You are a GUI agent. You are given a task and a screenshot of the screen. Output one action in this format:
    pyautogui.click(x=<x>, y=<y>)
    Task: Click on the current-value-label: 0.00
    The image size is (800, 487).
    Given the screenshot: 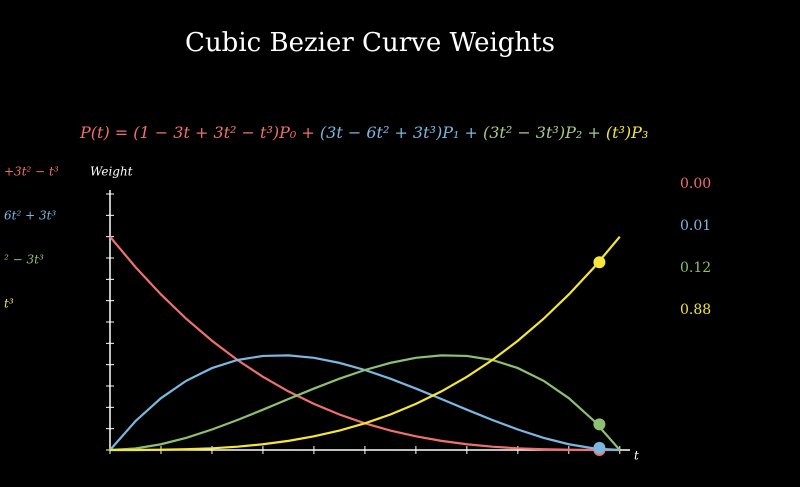 What is the action you would take?
    pyautogui.click(x=695, y=184)
    